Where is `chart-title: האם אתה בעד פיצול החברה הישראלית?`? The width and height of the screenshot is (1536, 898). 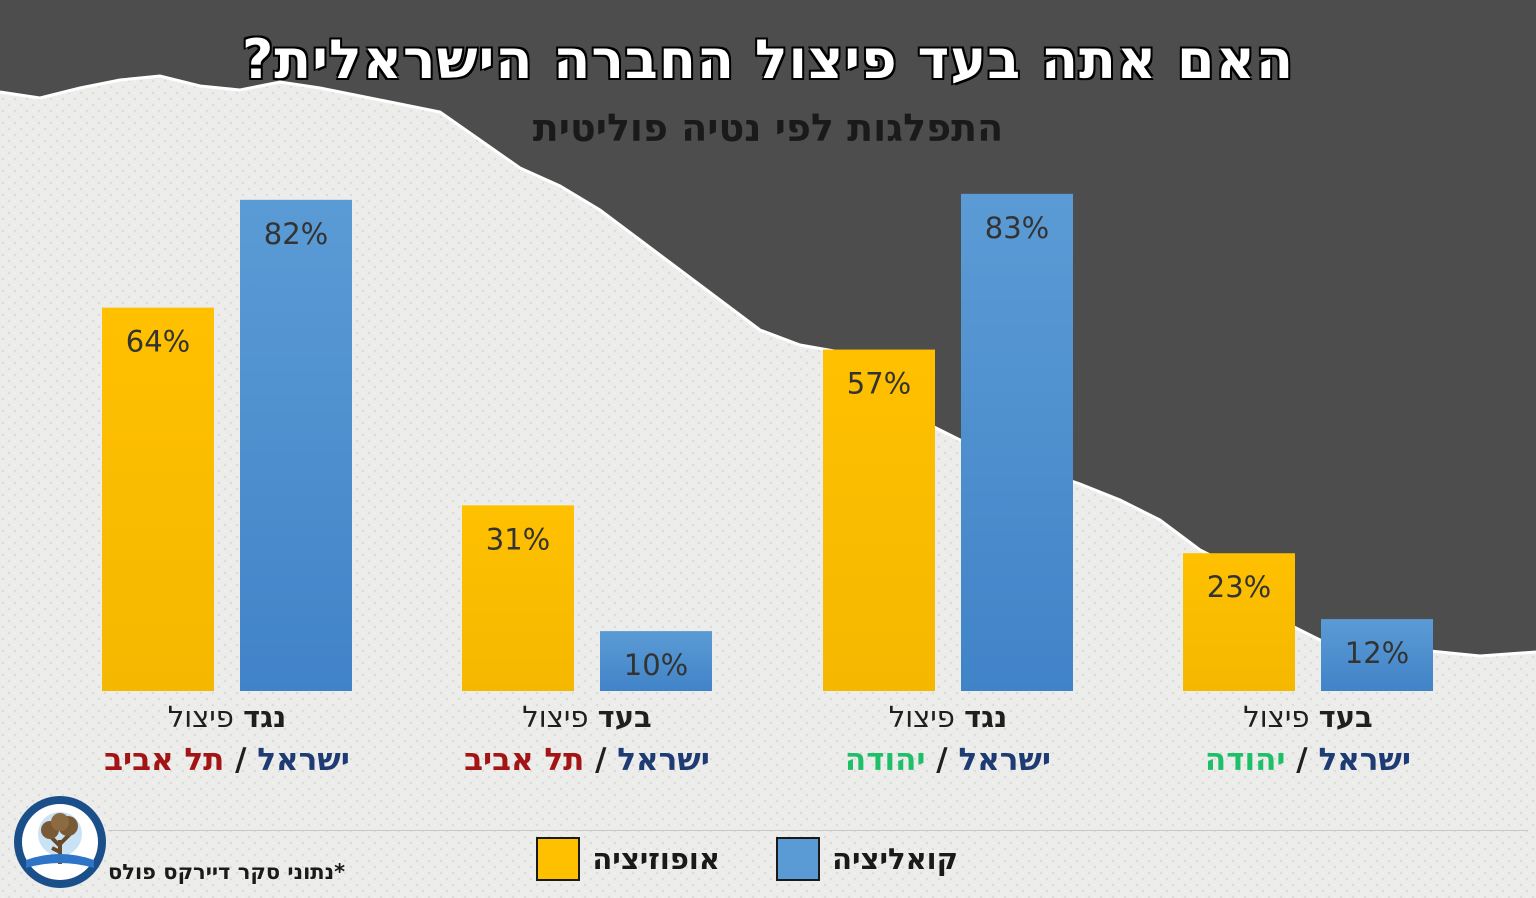
chart-title: האם אתה בעד פיצול החברה הישראלית? is located at coordinates (768, 59).